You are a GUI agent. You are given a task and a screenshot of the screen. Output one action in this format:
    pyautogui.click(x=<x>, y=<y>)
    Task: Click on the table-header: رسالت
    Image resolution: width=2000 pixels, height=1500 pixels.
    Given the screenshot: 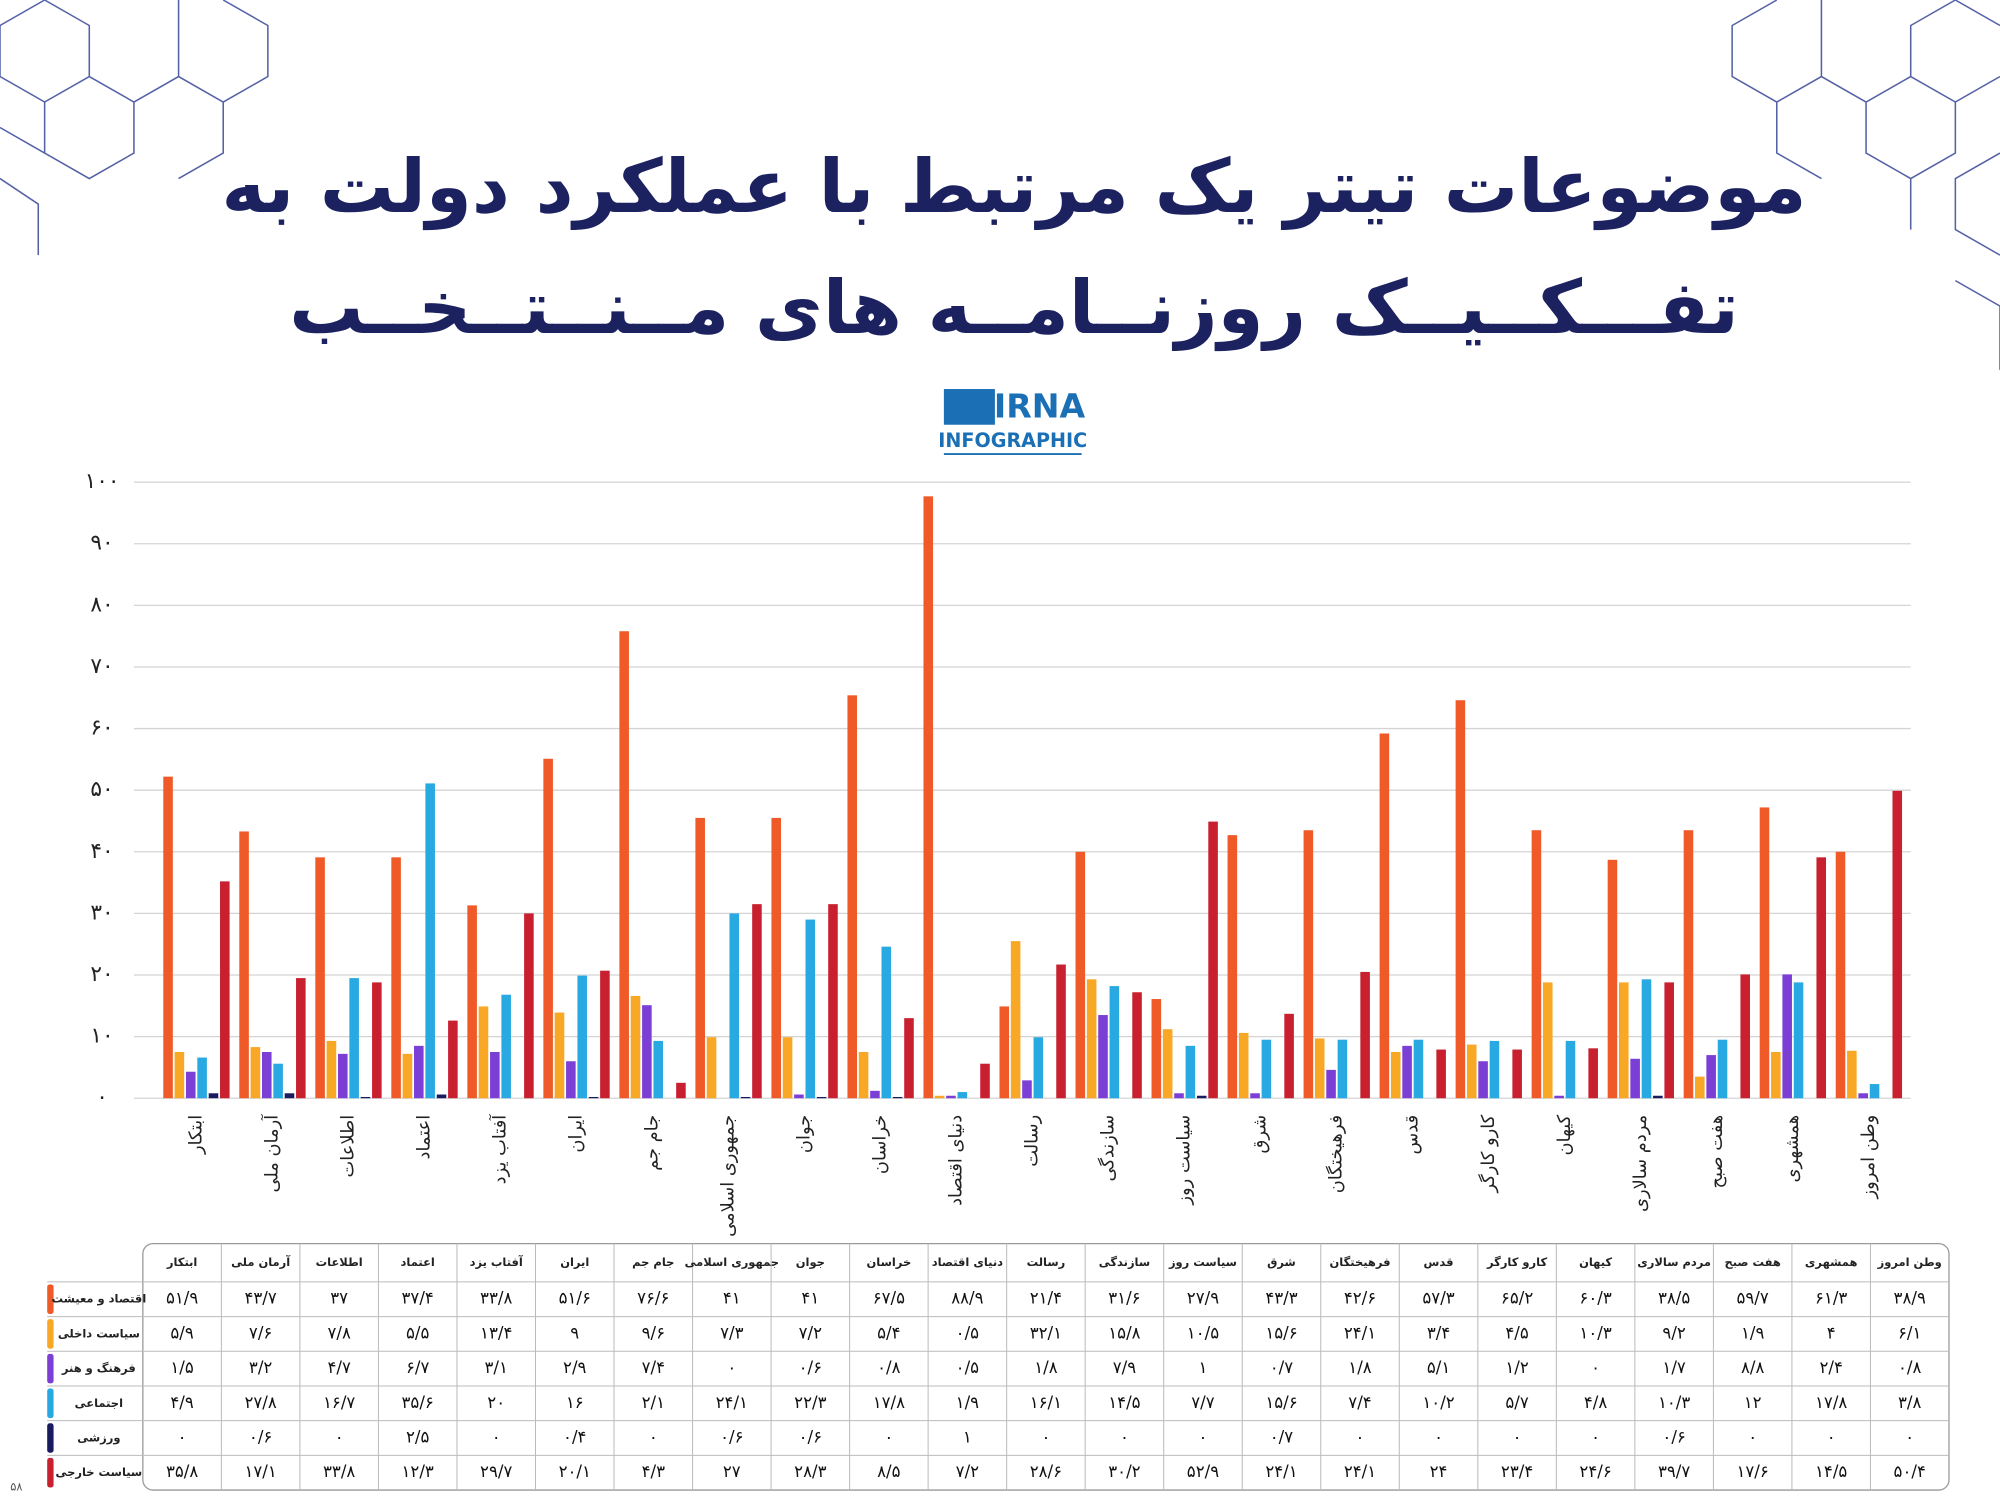 What is the action you would take?
    pyautogui.click(x=1046, y=1262)
    